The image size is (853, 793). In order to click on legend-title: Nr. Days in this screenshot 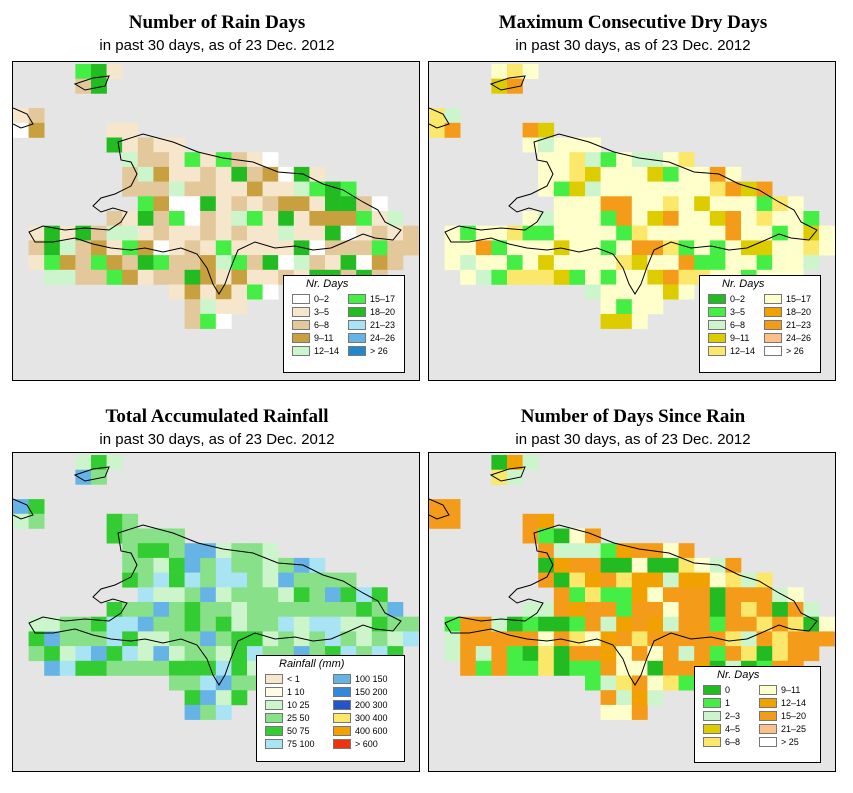, I will do `click(327, 284)`.